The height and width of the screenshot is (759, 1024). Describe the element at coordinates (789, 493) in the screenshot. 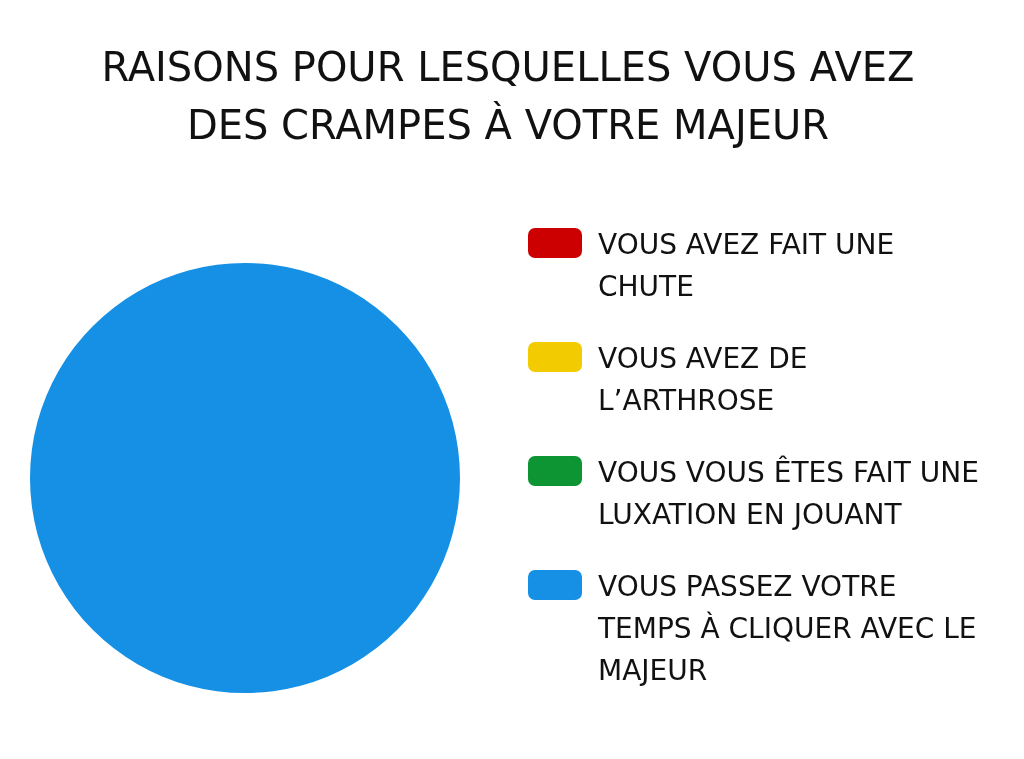

I see `legend-label: VOUS VOUS ÊTES FAIT UNE LUXATION EN JOUANT` at that location.